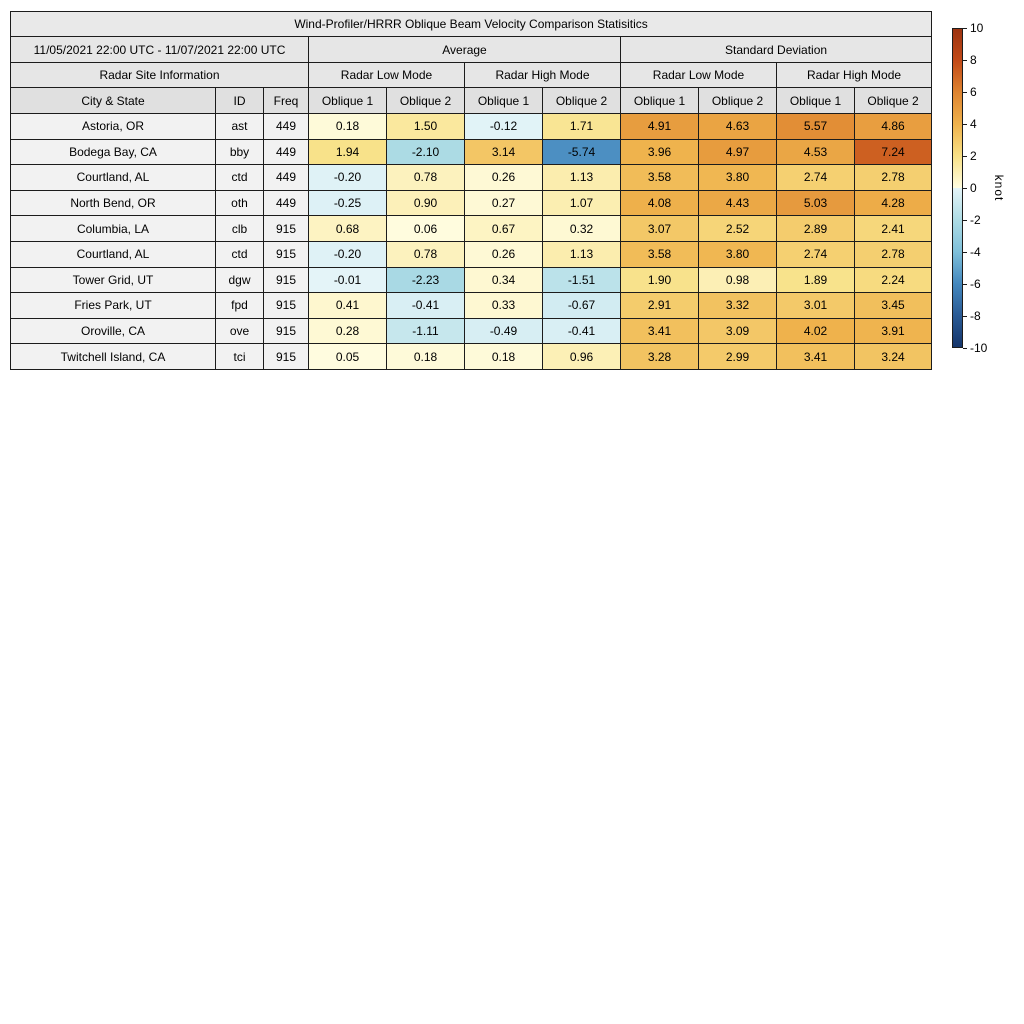  What do you see at coordinates (581, 126) in the screenshot?
I see `value-cell: 1.71` at bounding box center [581, 126].